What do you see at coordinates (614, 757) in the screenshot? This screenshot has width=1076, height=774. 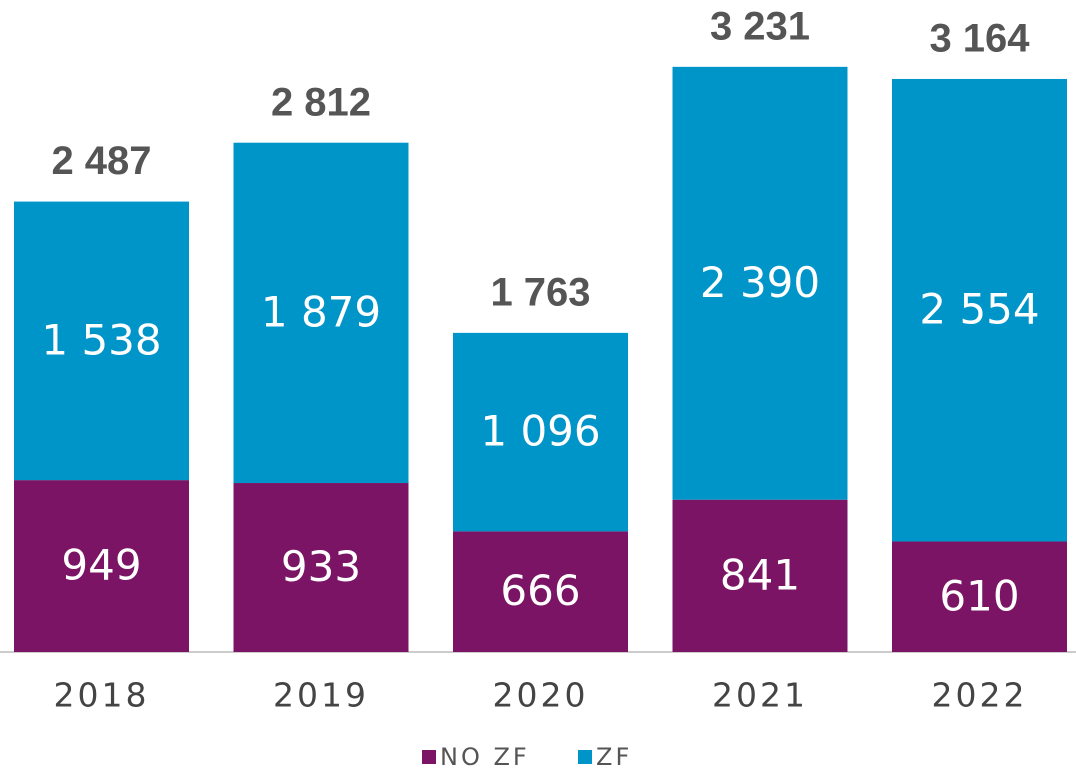 I see `legend-label: ZF` at bounding box center [614, 757].